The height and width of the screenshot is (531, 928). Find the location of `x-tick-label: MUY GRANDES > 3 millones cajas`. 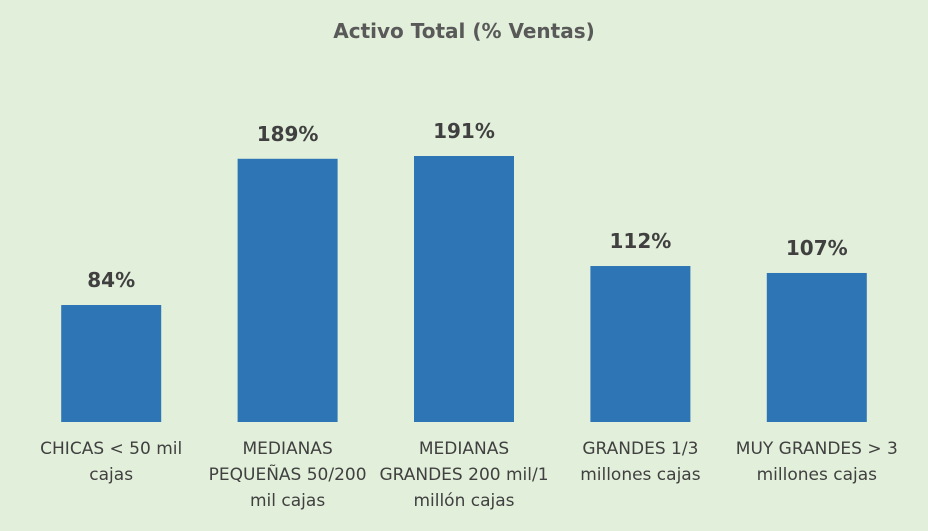

x-tick-label: MUY GRANDES > 3 millones cajas is located at coordinates (816, 462).